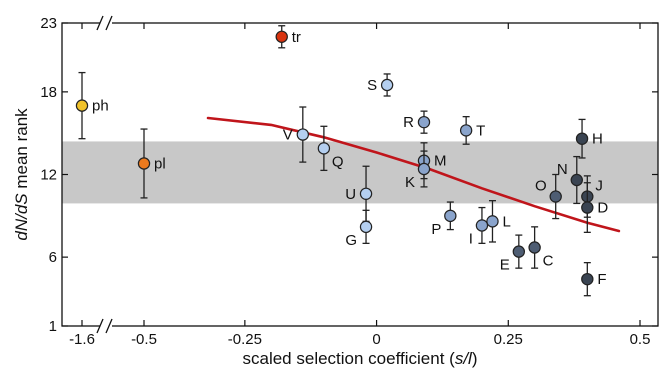 Image resolution: width=662 pixels, height=373 pixels. I want to click on data-point-N: N, so click(570, 180).